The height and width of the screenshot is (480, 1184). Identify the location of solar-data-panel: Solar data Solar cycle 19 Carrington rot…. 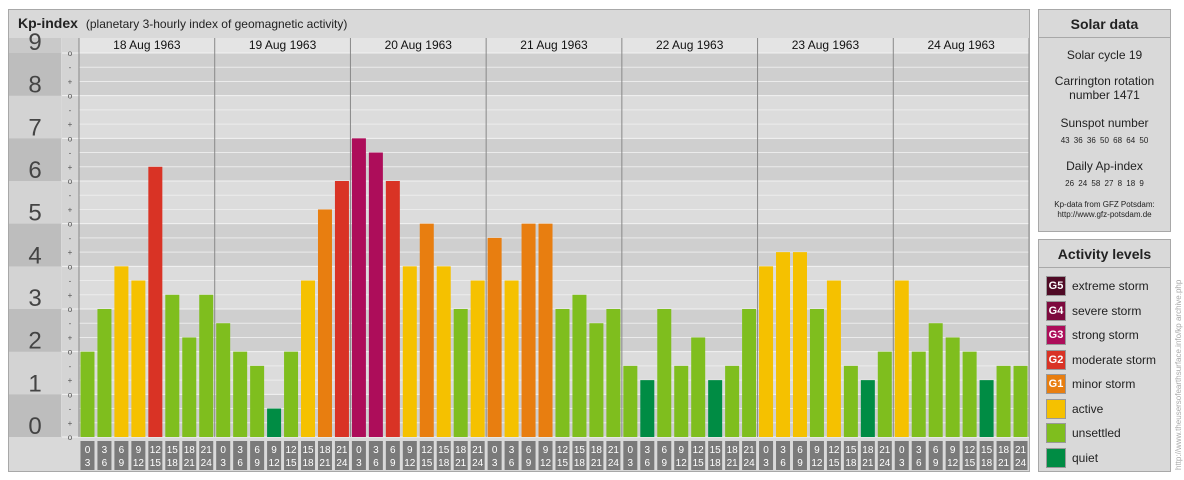
(1104, 120).